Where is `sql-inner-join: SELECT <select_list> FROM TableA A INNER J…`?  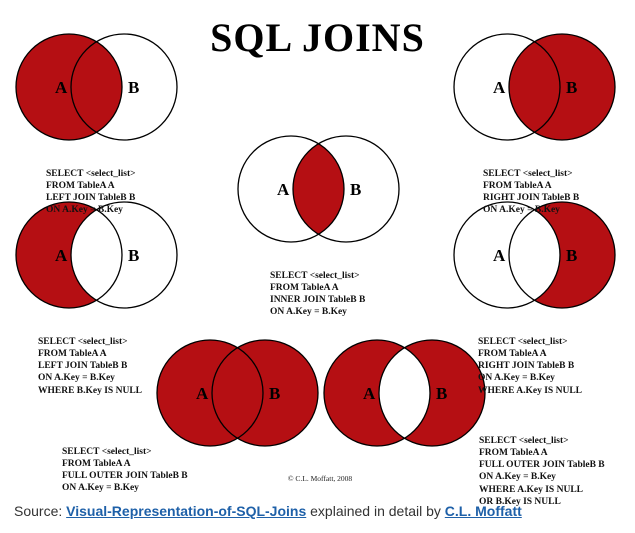 sql-inner-join: SELECT <select_list> FROM TableA A INNER J… is located at coordinates (318, 294).